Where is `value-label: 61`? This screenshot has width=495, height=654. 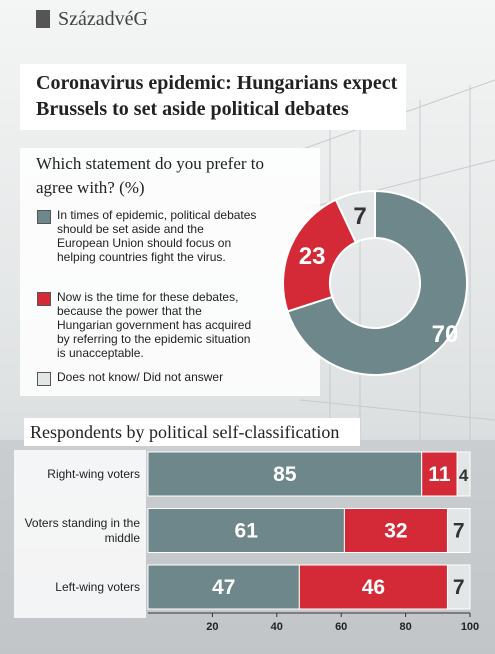 value-label: 61 is located at coordinates (247, 531).